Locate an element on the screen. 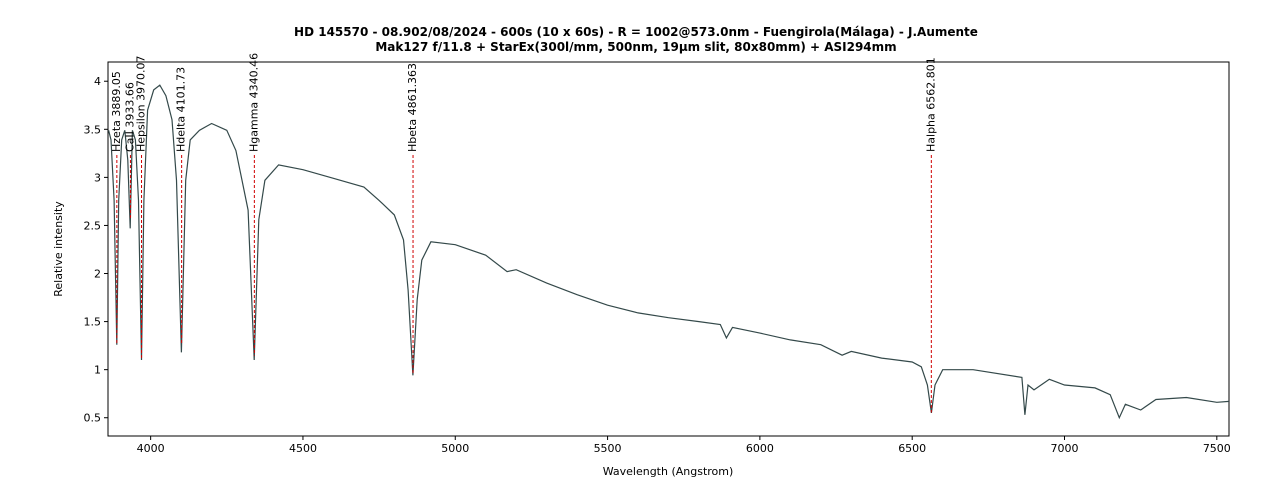  y-tick-label: 4 is located at coordinates (97, 81).